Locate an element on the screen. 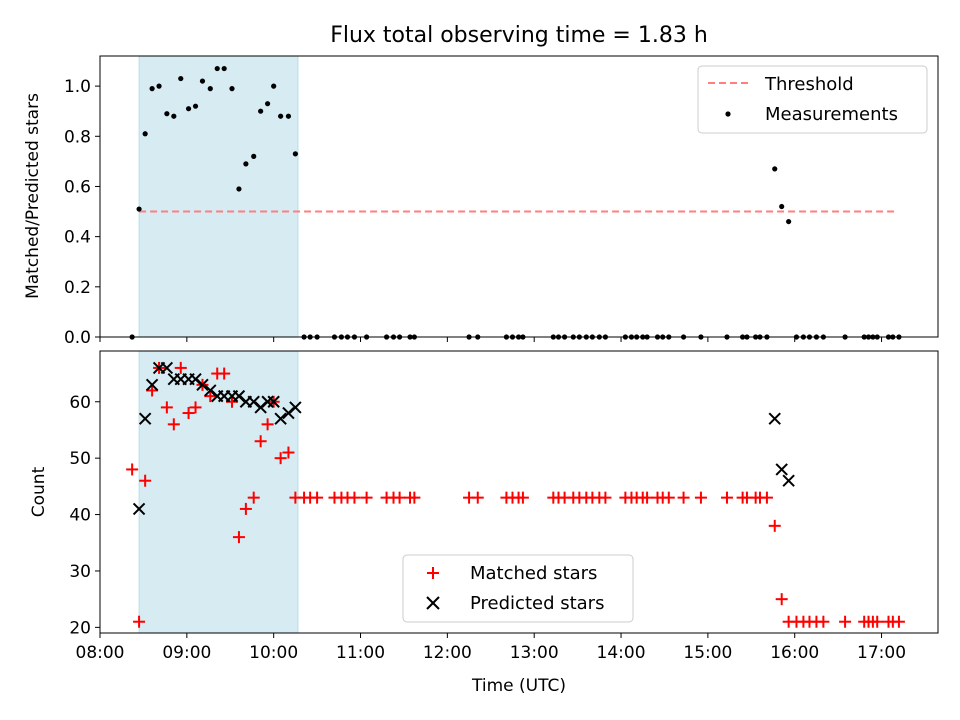  top-x-ticks is located at coordinates (491, 339).